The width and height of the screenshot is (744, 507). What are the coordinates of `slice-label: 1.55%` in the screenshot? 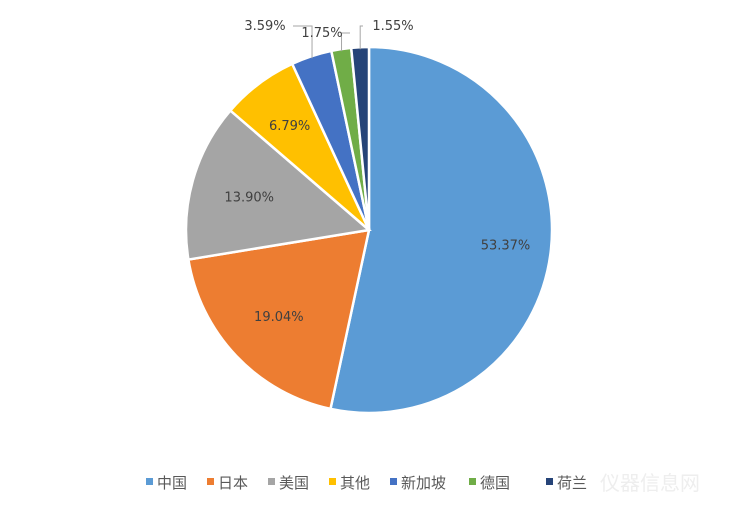 It's located at (392, 26).